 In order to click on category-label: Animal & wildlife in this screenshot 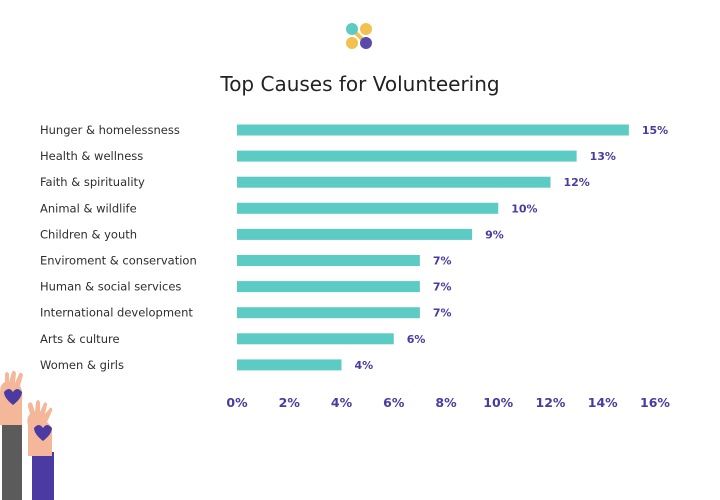, I will do `click(88, 208)`.